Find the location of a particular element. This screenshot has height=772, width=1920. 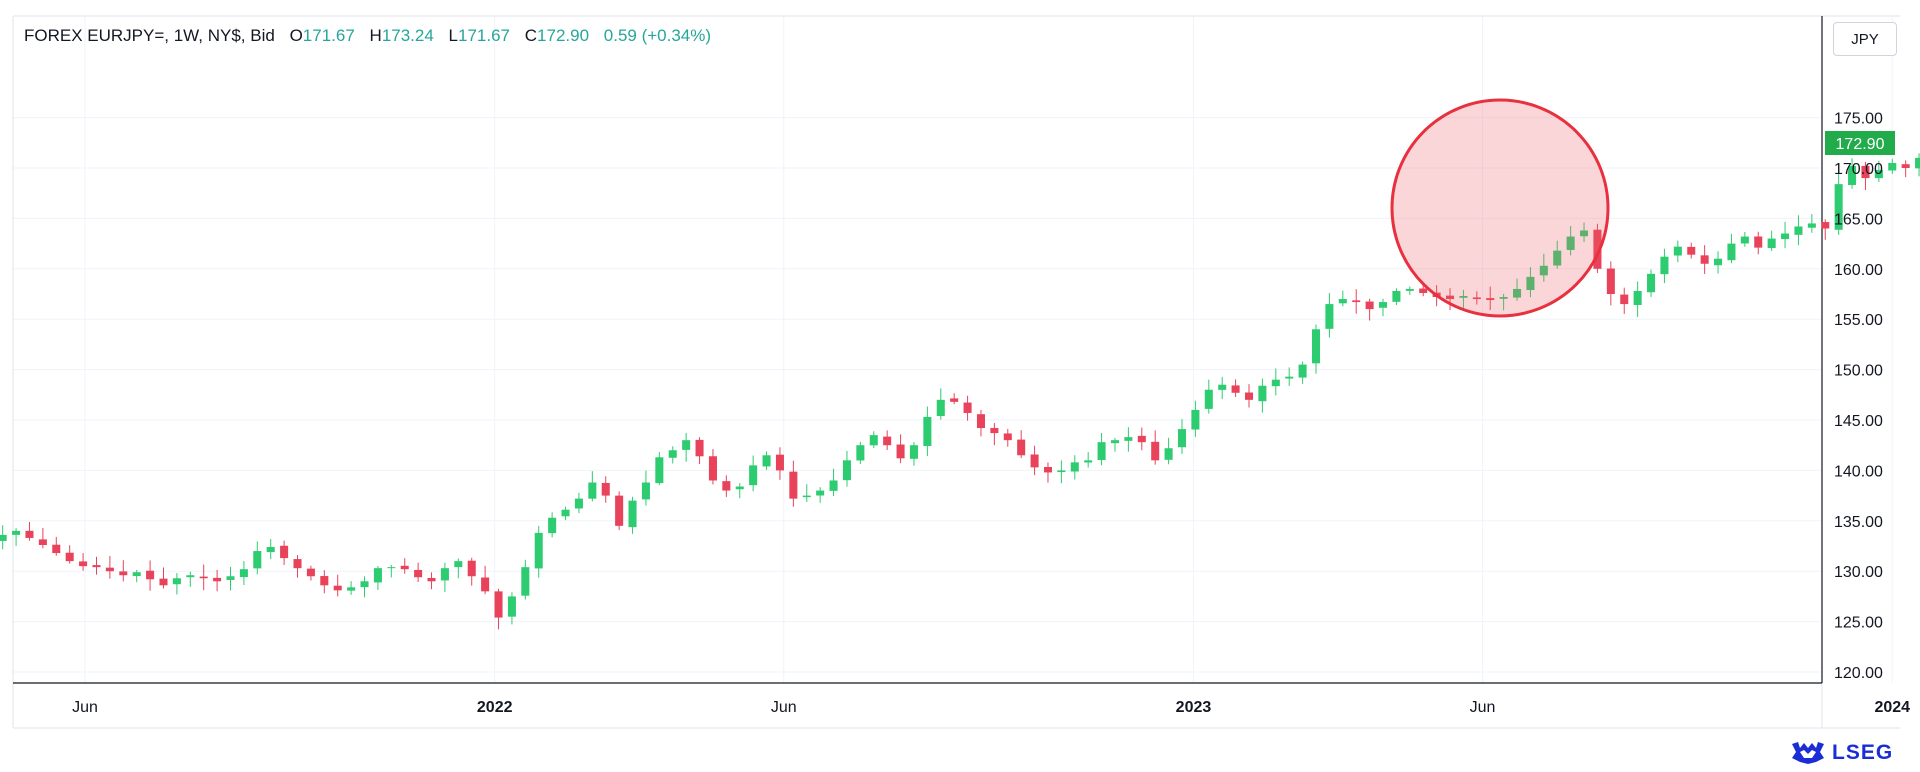

open-value: 171.67 is located at coordinates (328, 35).